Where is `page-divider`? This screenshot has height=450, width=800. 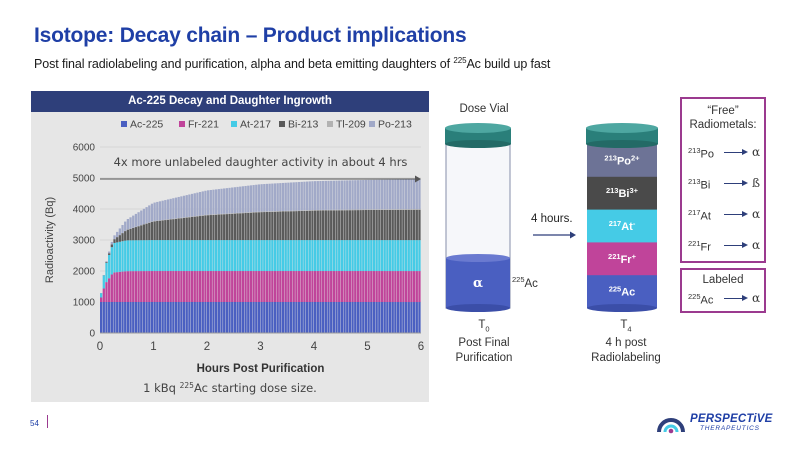
page-divider is located at coordinates (47, 421).